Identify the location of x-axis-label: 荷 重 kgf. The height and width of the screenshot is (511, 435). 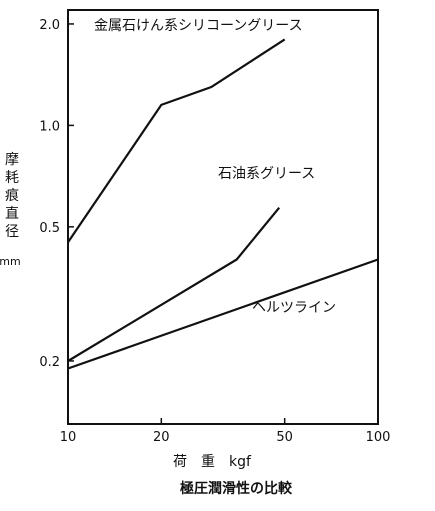
(212, 462).